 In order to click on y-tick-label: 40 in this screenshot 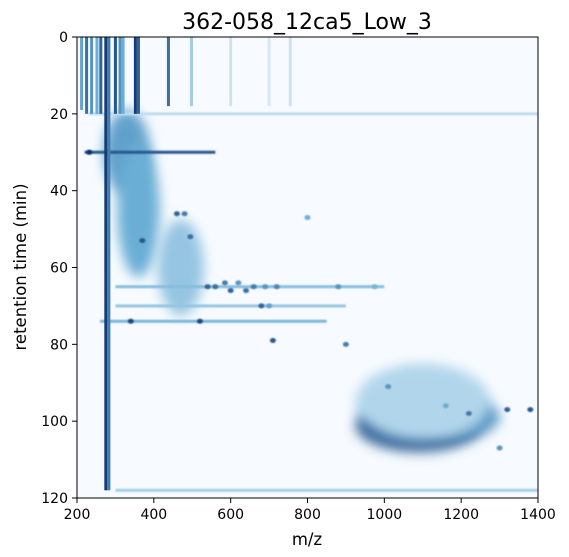, I will do `click(59, 192)`.